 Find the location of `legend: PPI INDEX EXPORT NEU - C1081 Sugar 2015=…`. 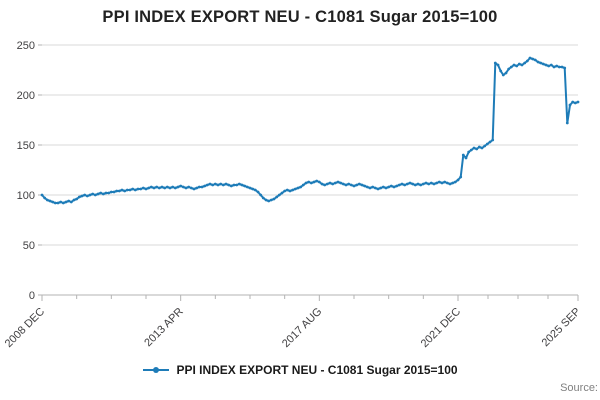

legend: PPI INDEX EXPORT NEU - C1081 Sugar 2015=… is located at coordinates (300, 370).